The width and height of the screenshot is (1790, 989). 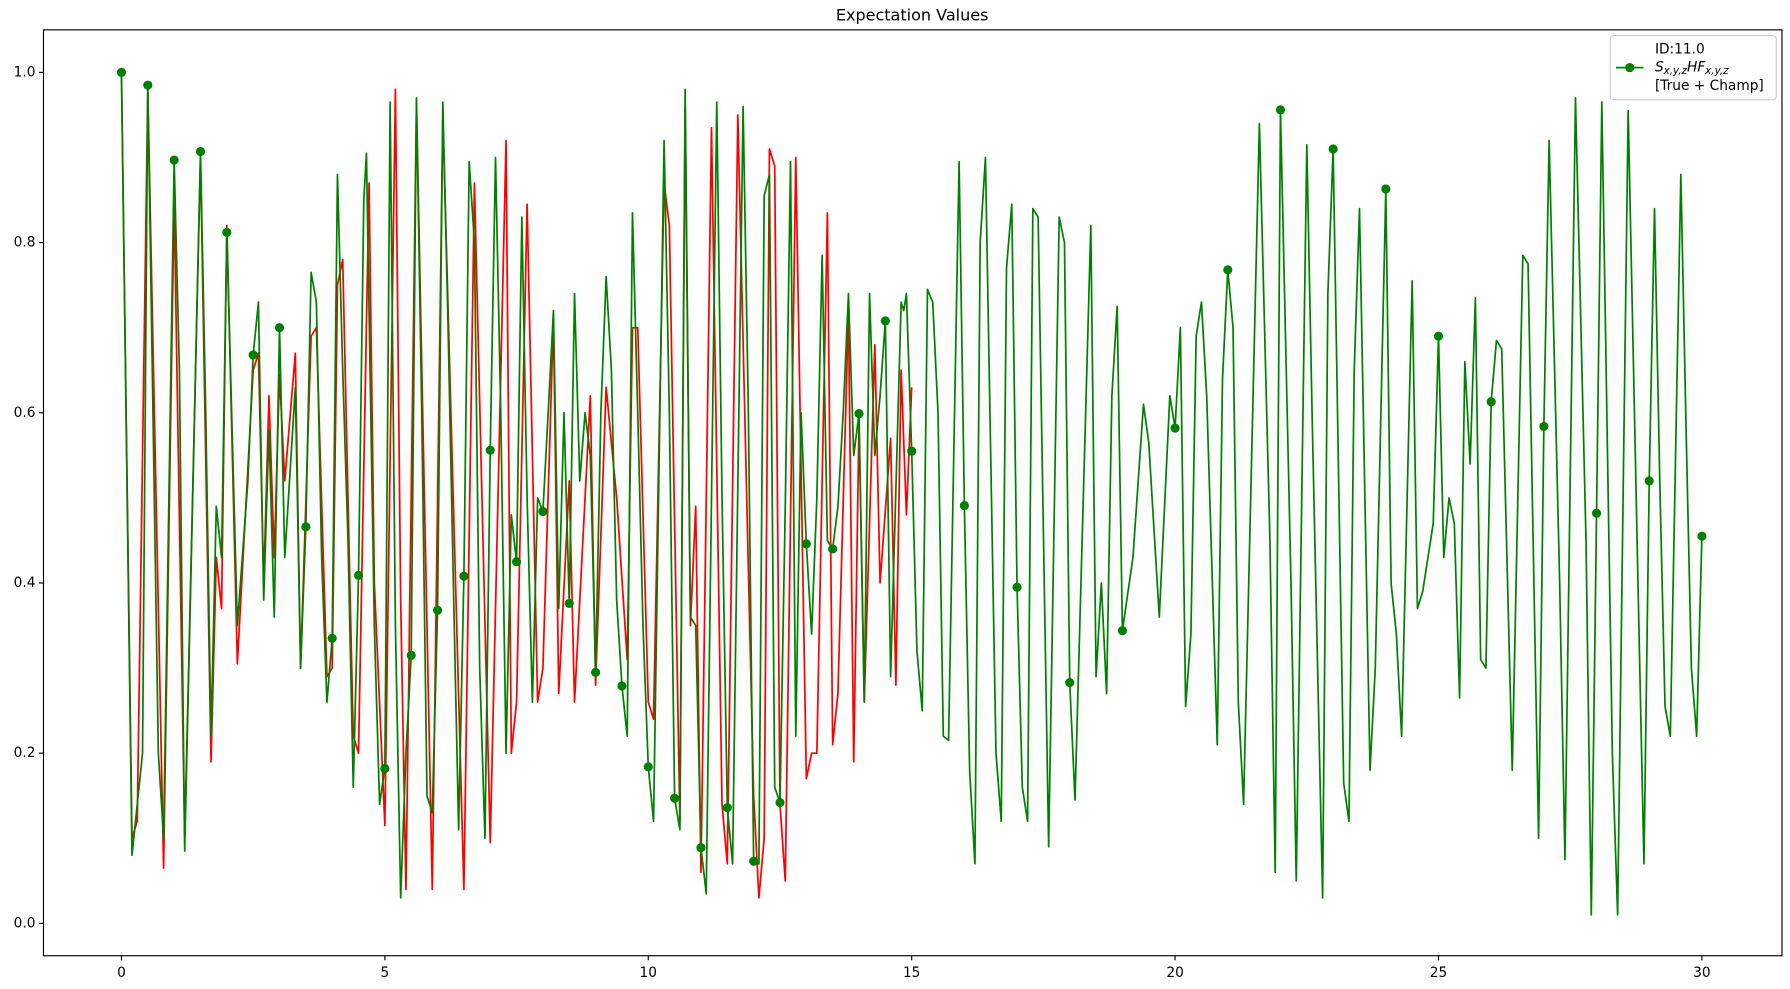 I want to click on y-tick-label: 0.8, so click(x=25, y=243).